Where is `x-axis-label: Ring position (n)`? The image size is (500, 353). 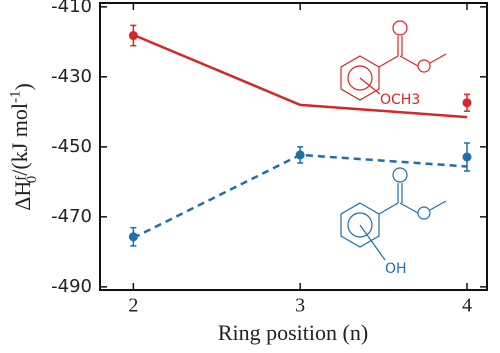 x-axis-label: Ring position (n) is located at coordinates (293, 332).